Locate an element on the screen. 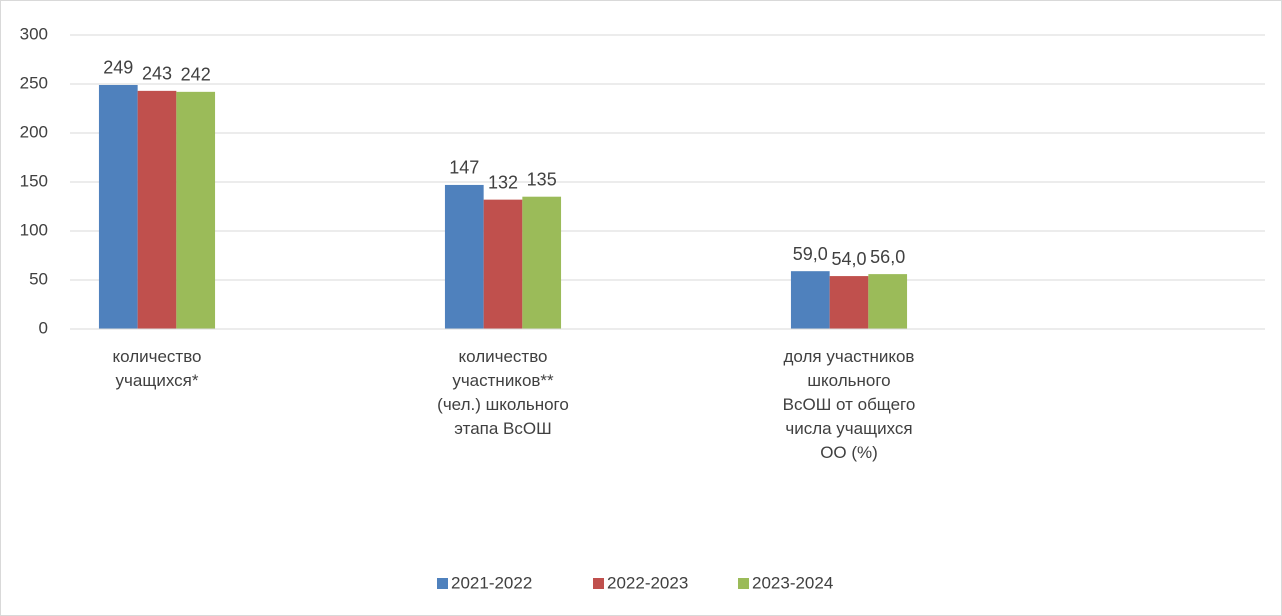  y-tick-label: 300 is located at coordinates (34, 33).